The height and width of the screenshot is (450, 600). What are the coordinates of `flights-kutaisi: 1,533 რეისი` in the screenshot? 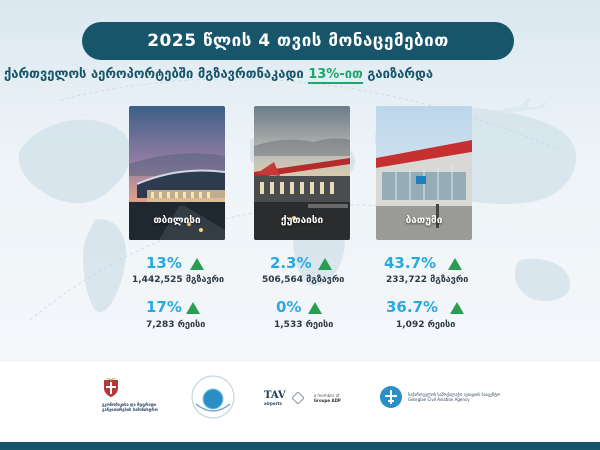 It's located at (303, 325).